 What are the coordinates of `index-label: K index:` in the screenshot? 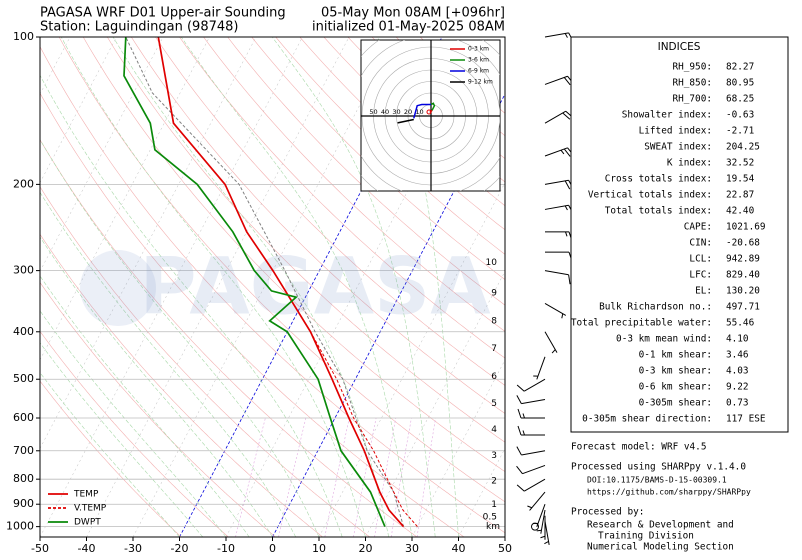 It's located at (689, 163).